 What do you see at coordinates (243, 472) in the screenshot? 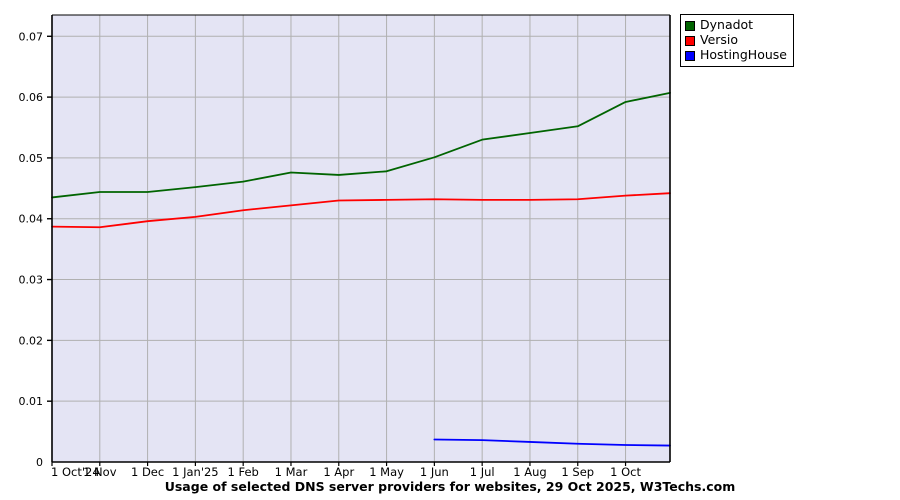
I see `x-tick-label: 1 Feb` at bounding box center [243, 472].